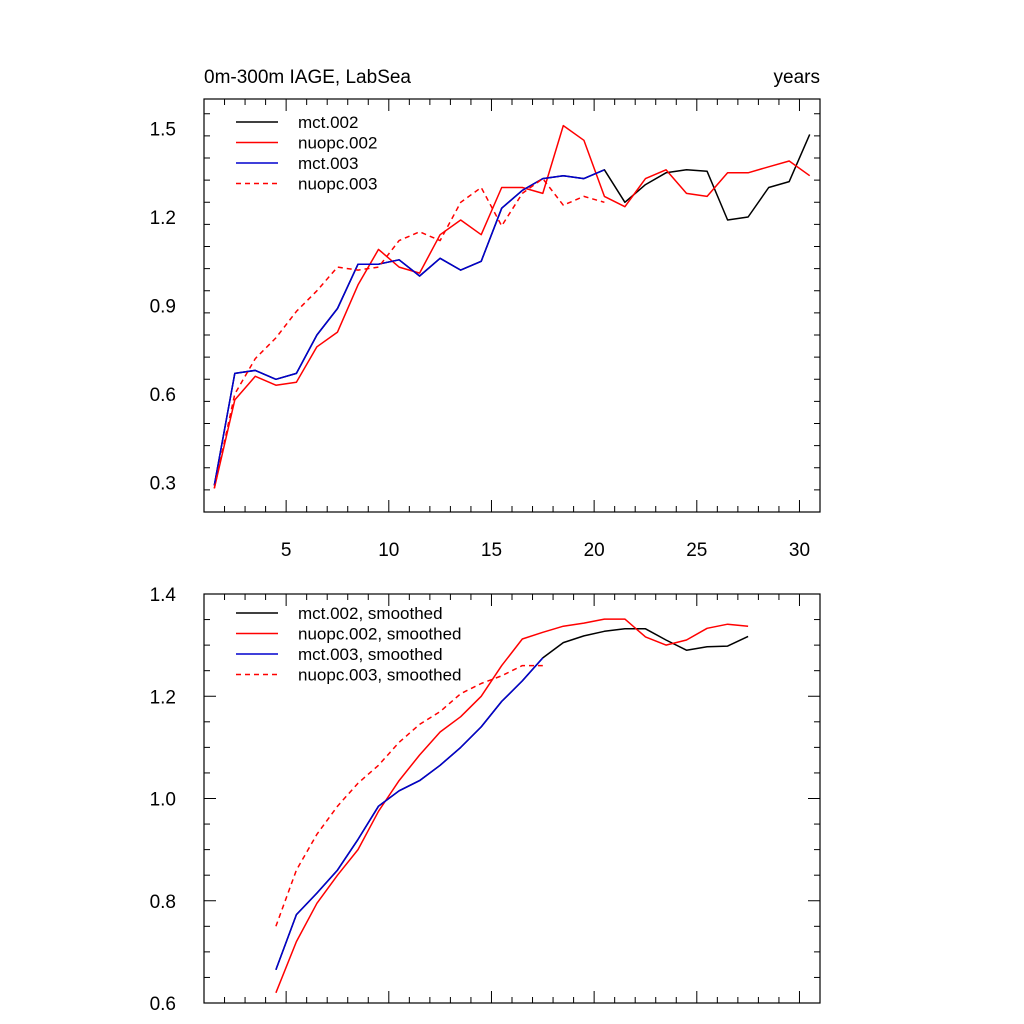 The image size is (1024, 1024). Describe the element at coordinates (491, 550) in the screenshot. I see `x-tick-label: 15` at that location.